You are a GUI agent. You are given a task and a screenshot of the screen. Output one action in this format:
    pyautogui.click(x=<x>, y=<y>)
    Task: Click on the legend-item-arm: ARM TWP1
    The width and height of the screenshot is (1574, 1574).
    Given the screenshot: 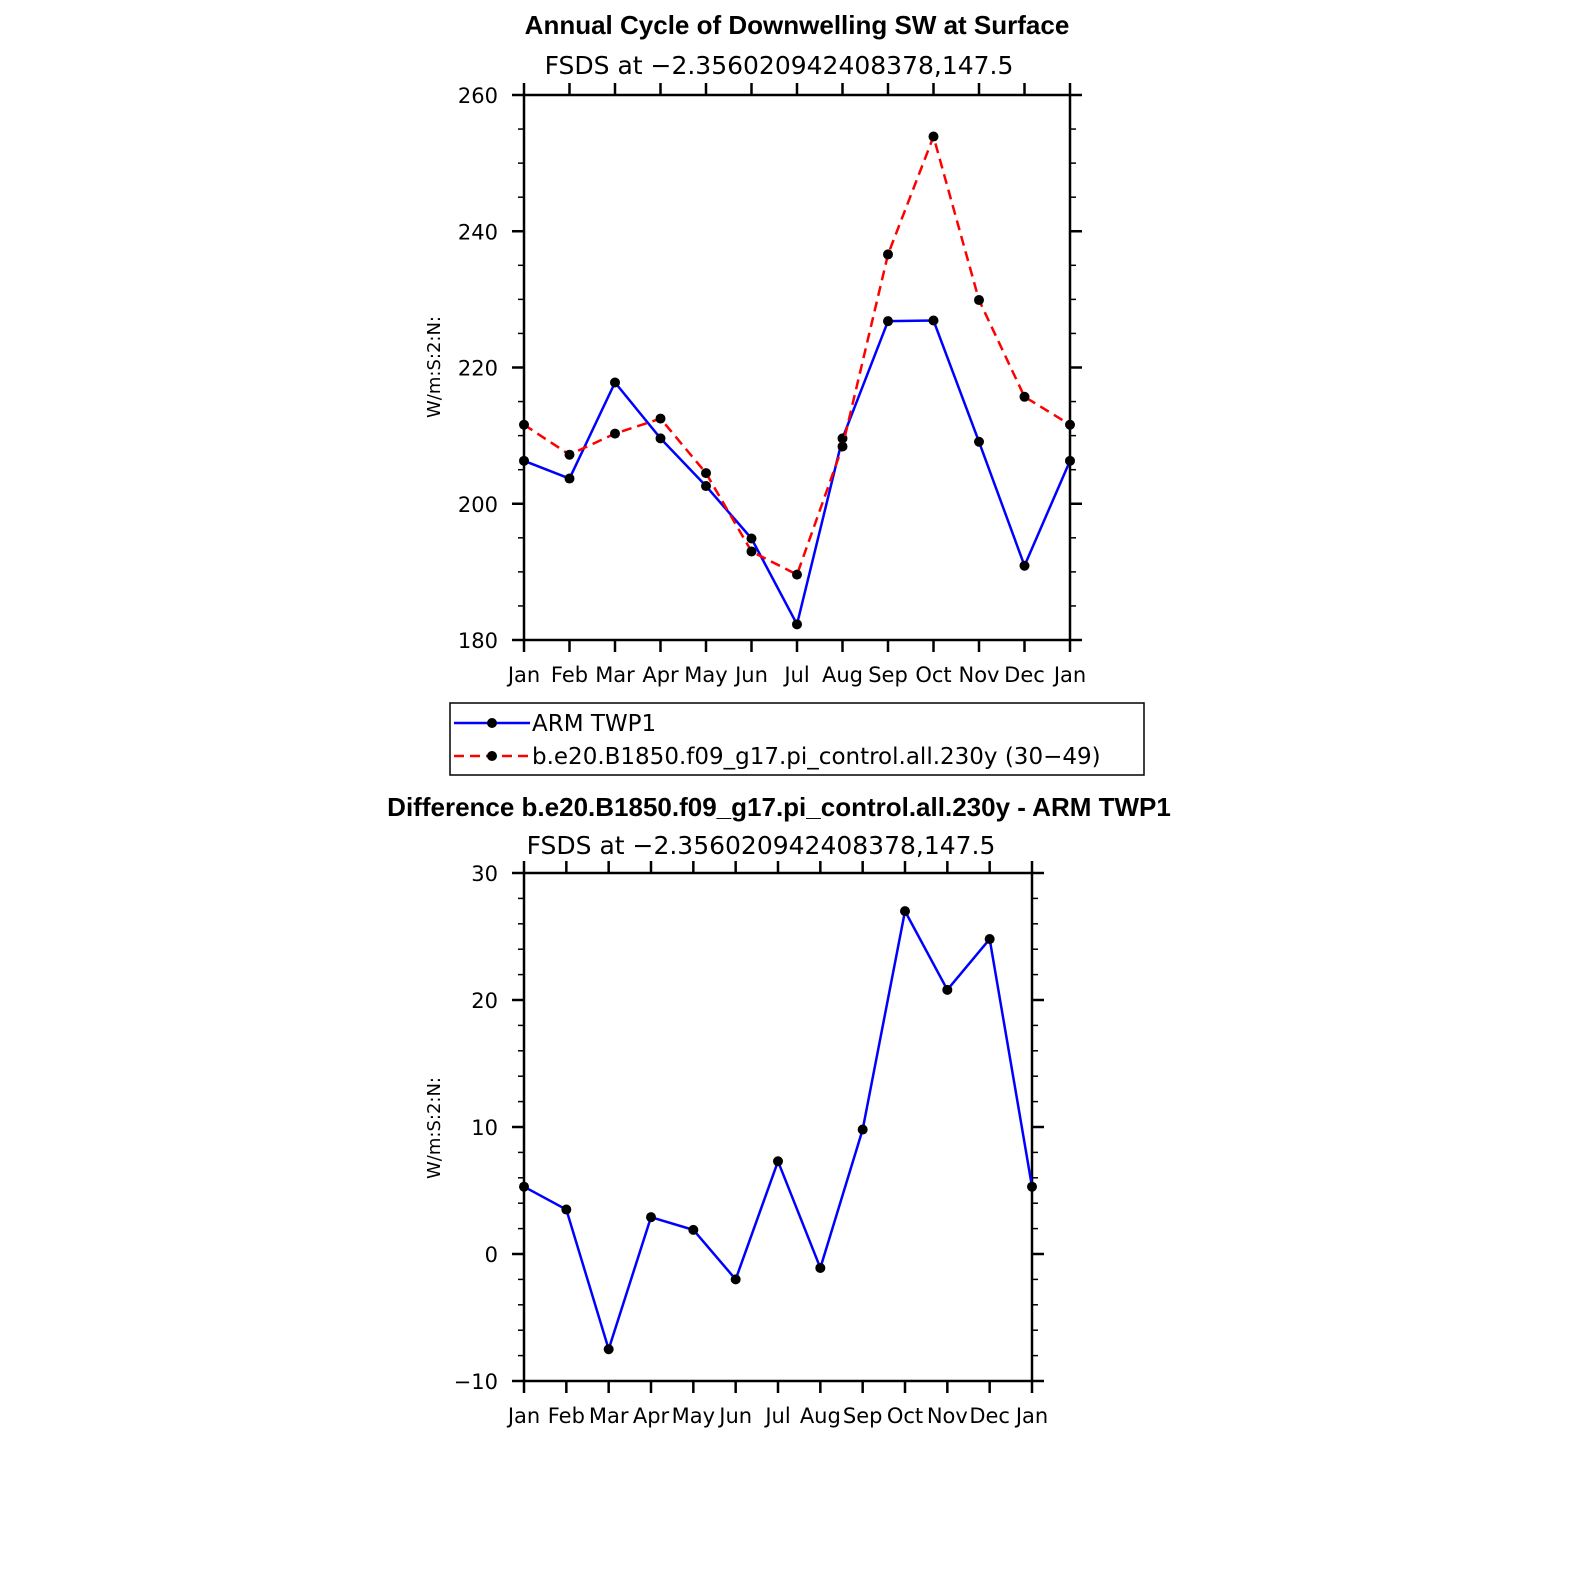 What is the action you would take?
    pyautogui.click(x=555, y=724)
    